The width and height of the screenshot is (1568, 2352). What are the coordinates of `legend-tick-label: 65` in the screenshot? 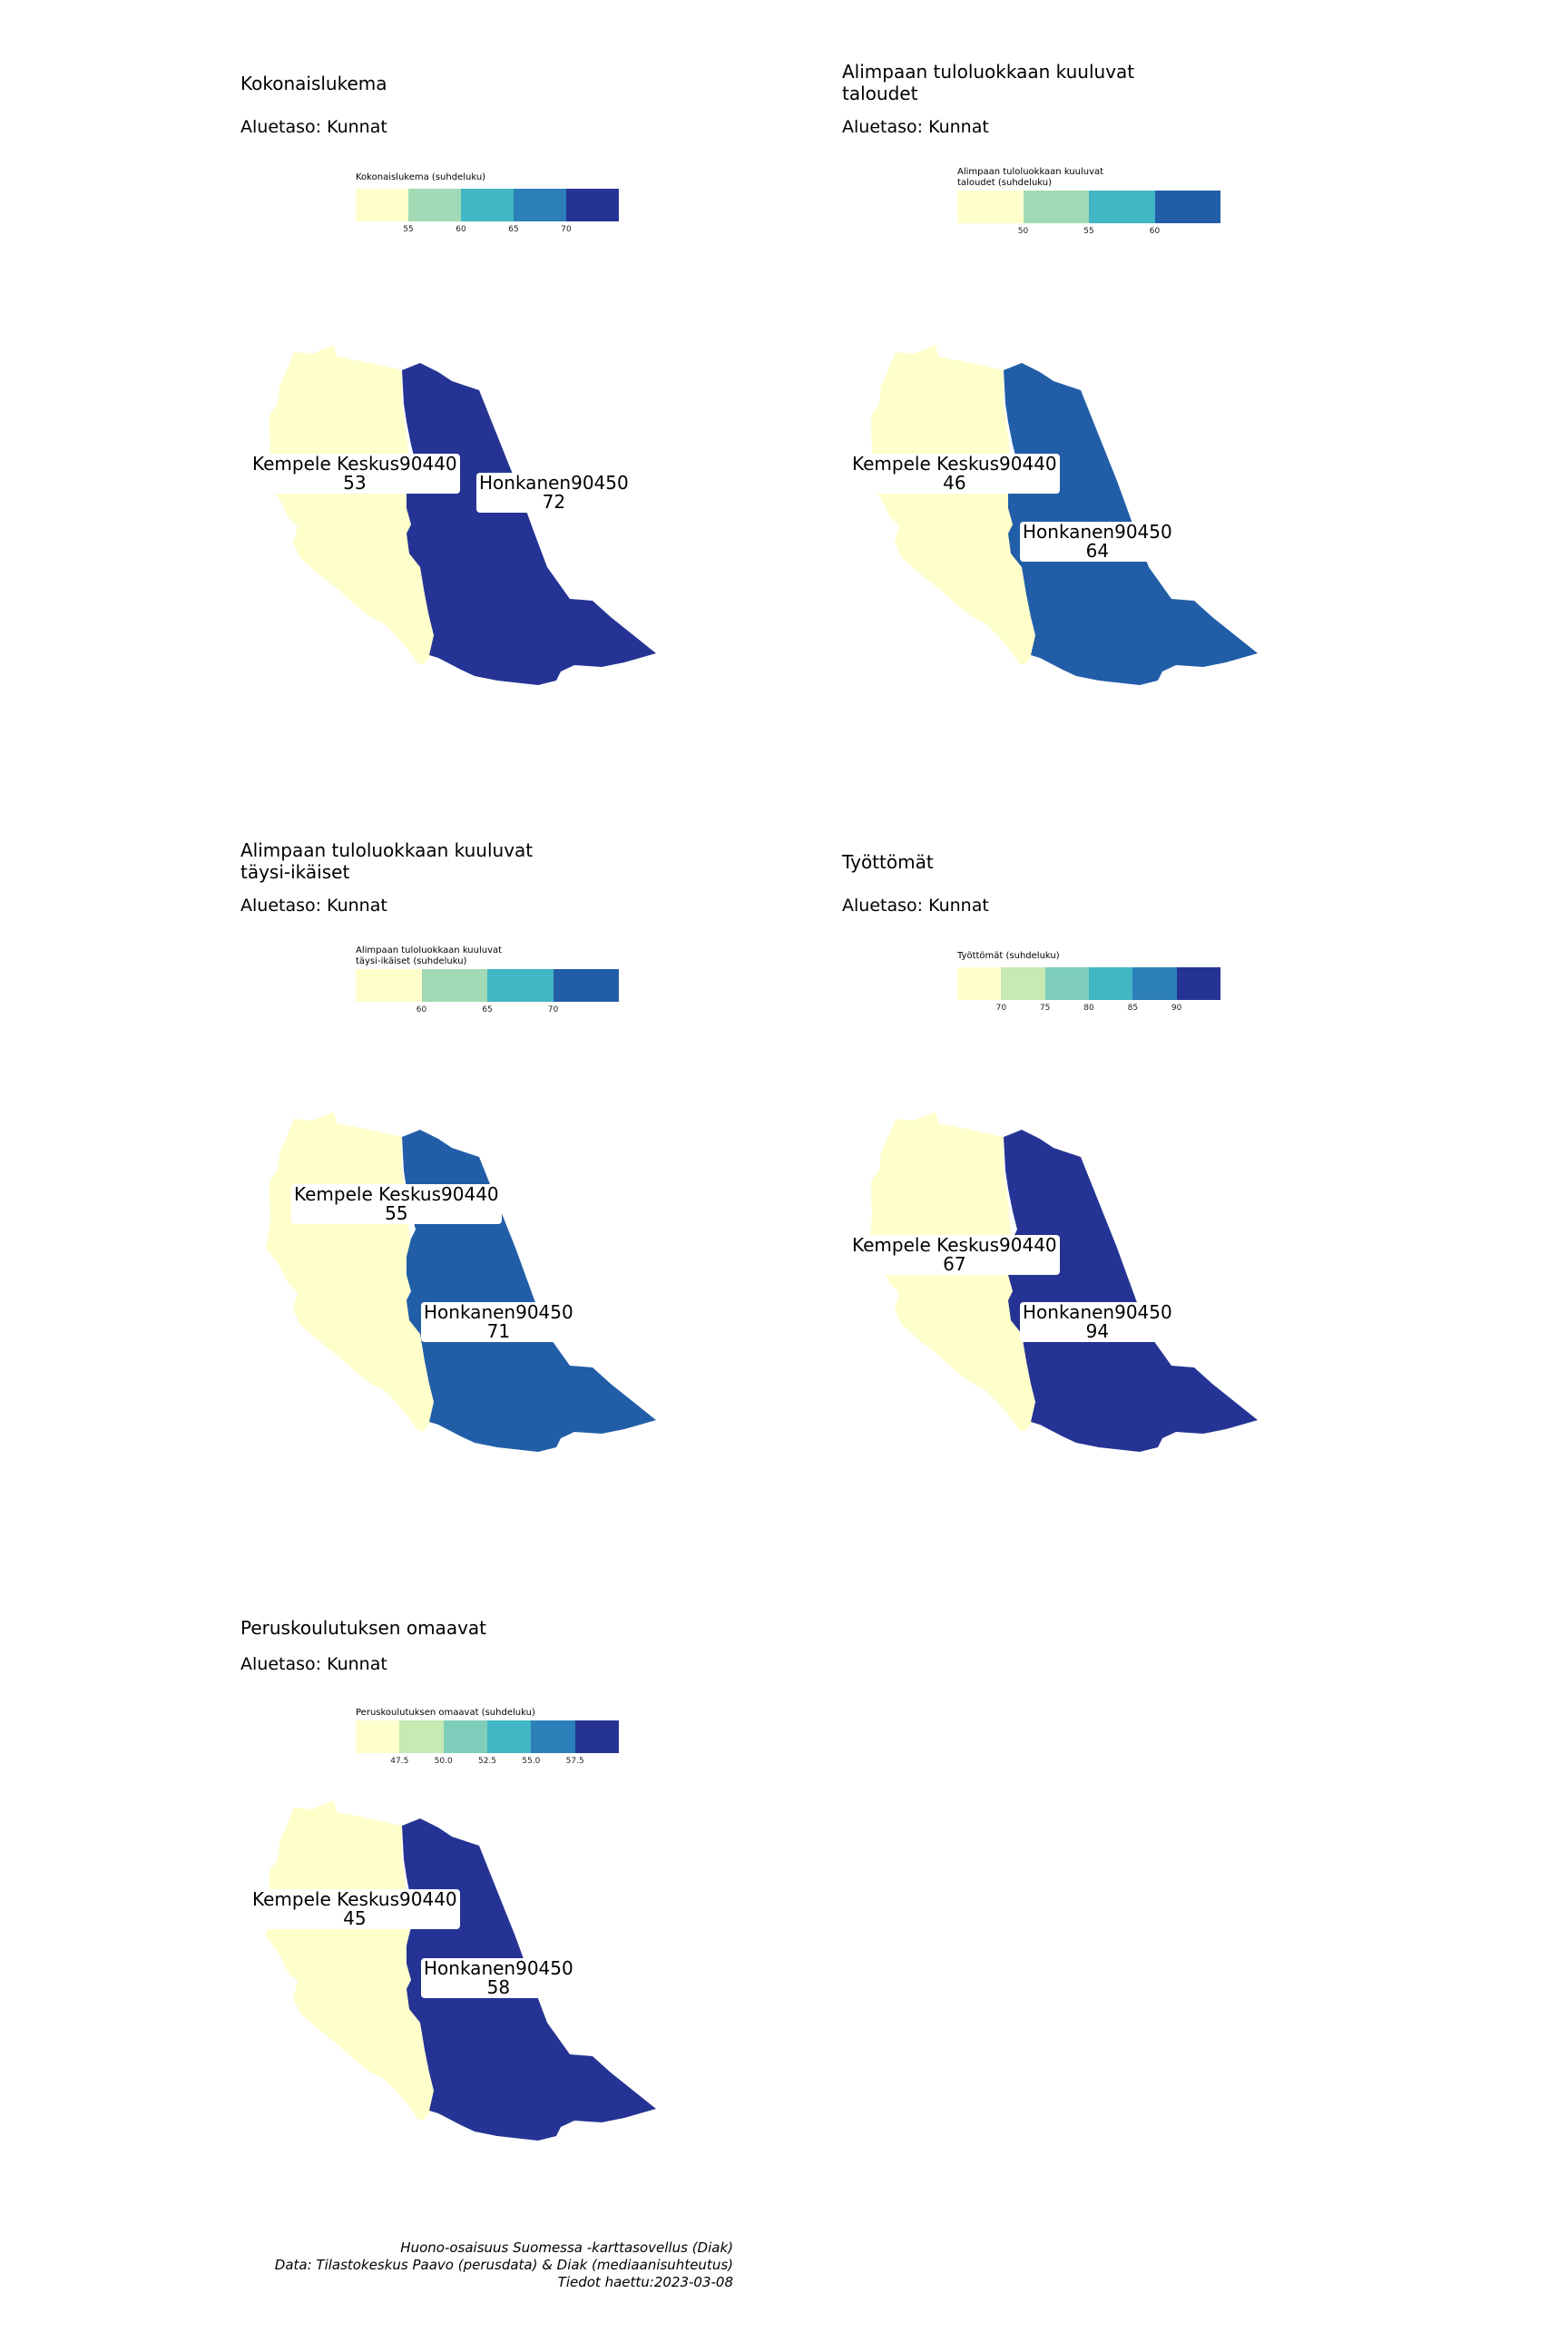 It's located at (513, 229).